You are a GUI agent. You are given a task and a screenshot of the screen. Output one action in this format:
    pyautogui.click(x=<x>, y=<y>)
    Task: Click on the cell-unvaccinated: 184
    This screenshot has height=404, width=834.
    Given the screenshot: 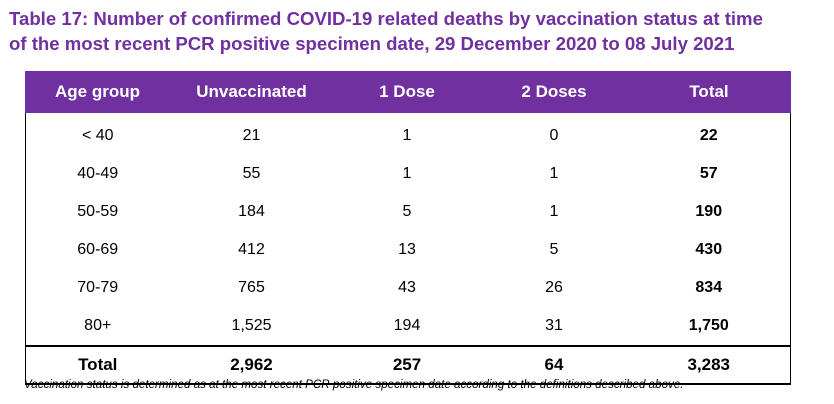 What is the action you would take?
    pyautogui.click(x=251, y=211)
    